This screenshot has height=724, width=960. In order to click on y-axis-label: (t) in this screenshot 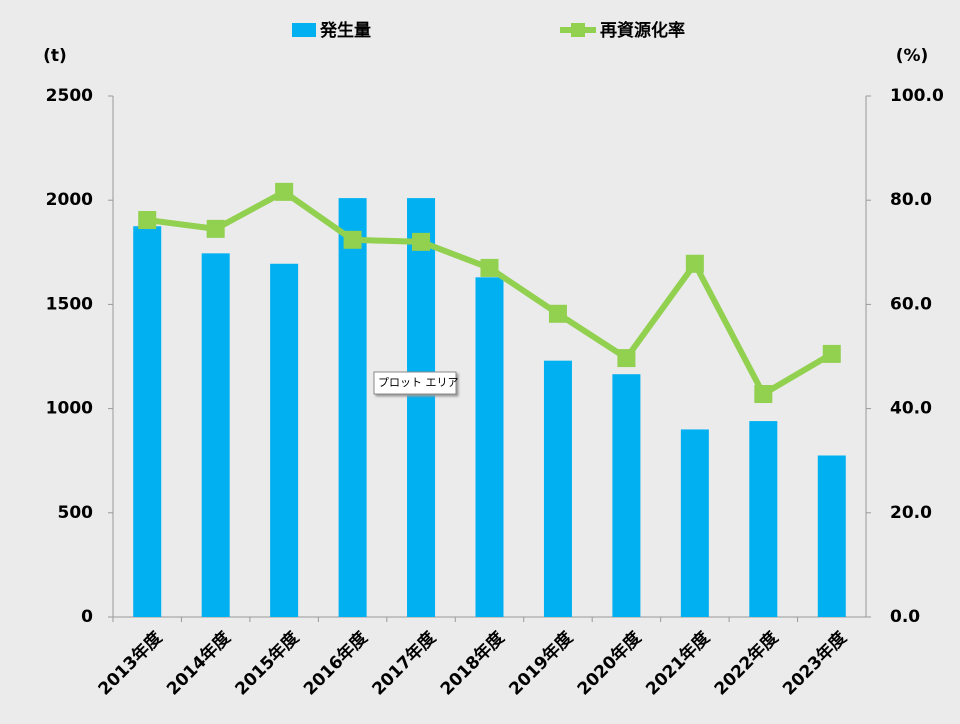, I will do `click(55, 56)`.